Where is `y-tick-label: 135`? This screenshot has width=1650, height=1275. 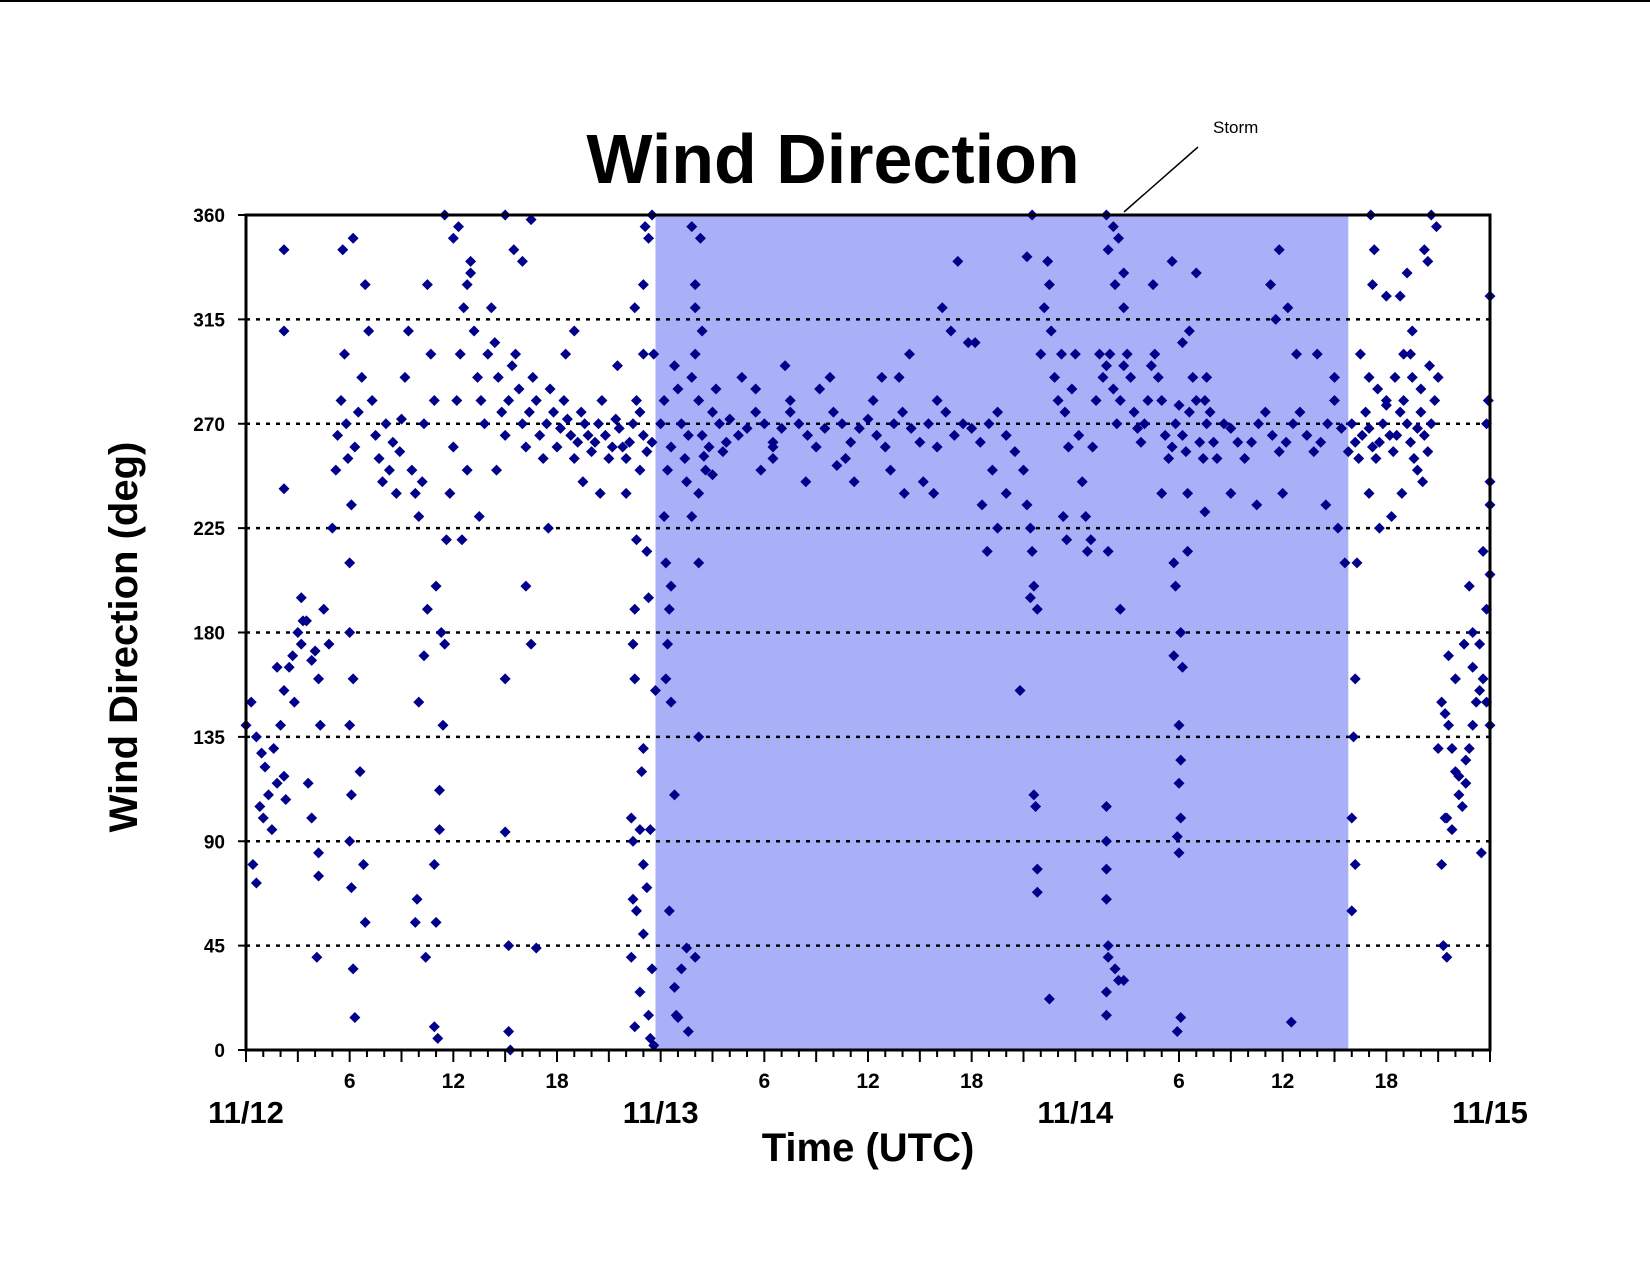 y-tick-label: 135 is located at coordinates (209, 738).